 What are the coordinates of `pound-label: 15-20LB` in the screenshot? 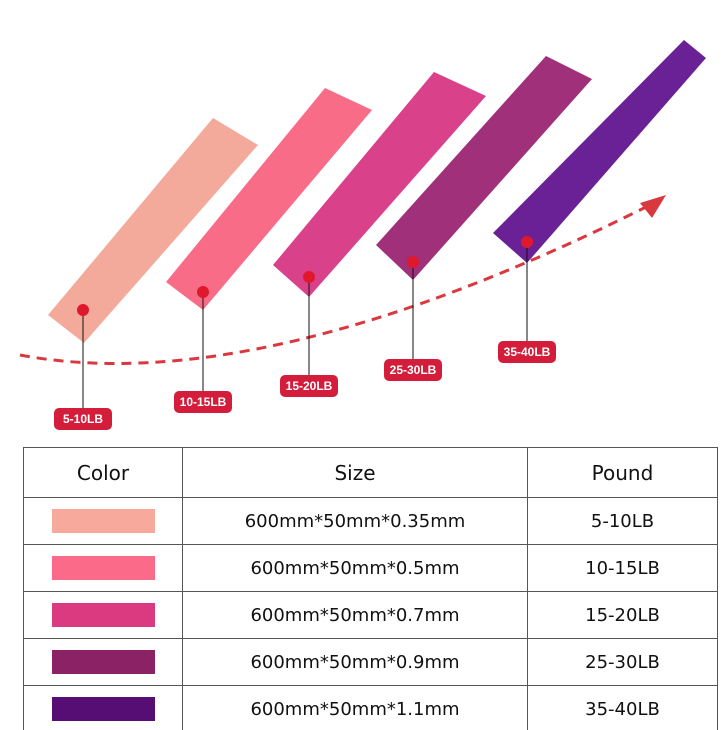 It's located at (309, 386).